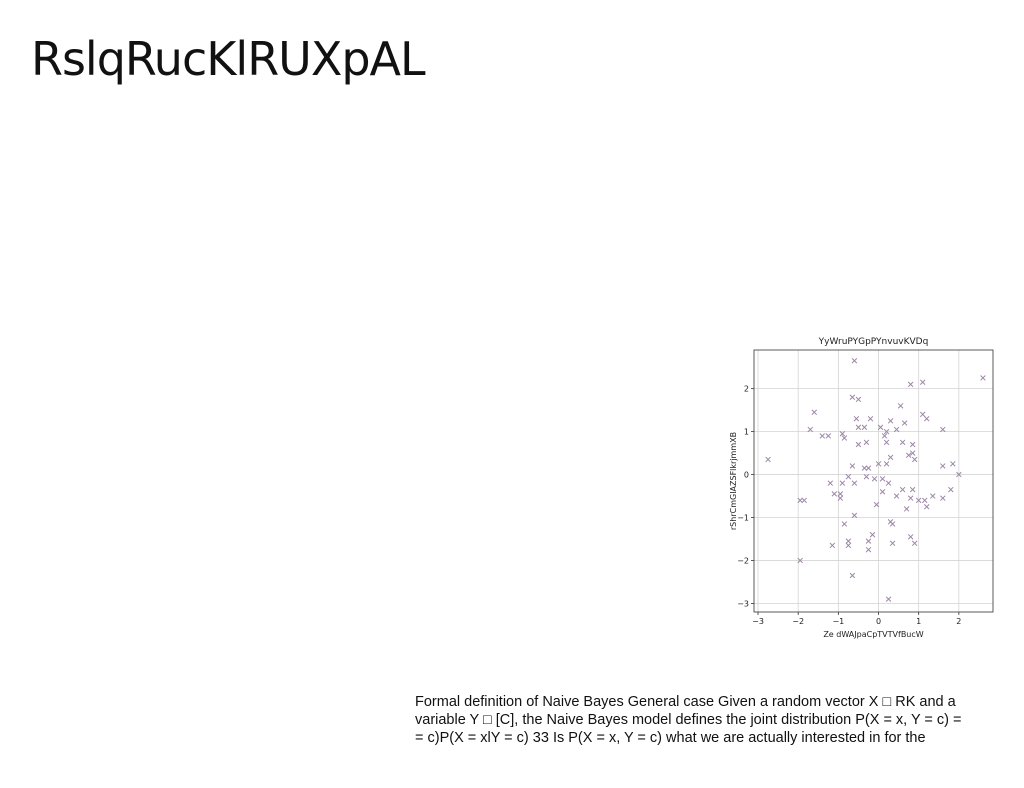 The image size is (1024, 788). I want to click on x-tick-label: 0, so click(878, 621).